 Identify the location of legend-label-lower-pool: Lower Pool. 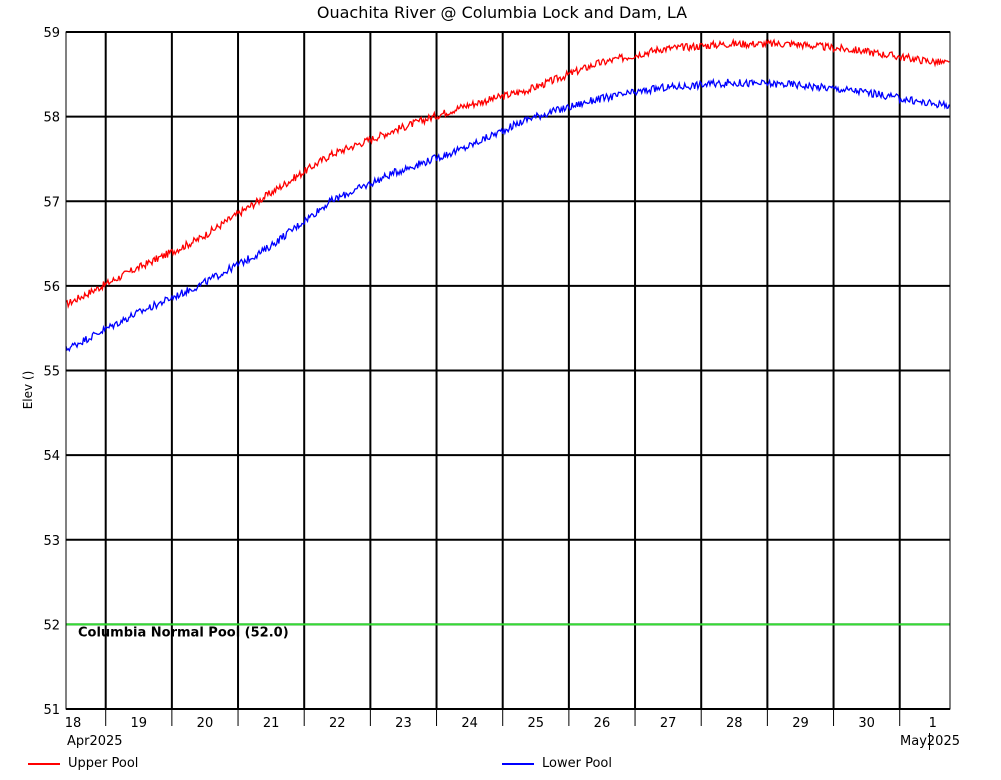
(577, 763).